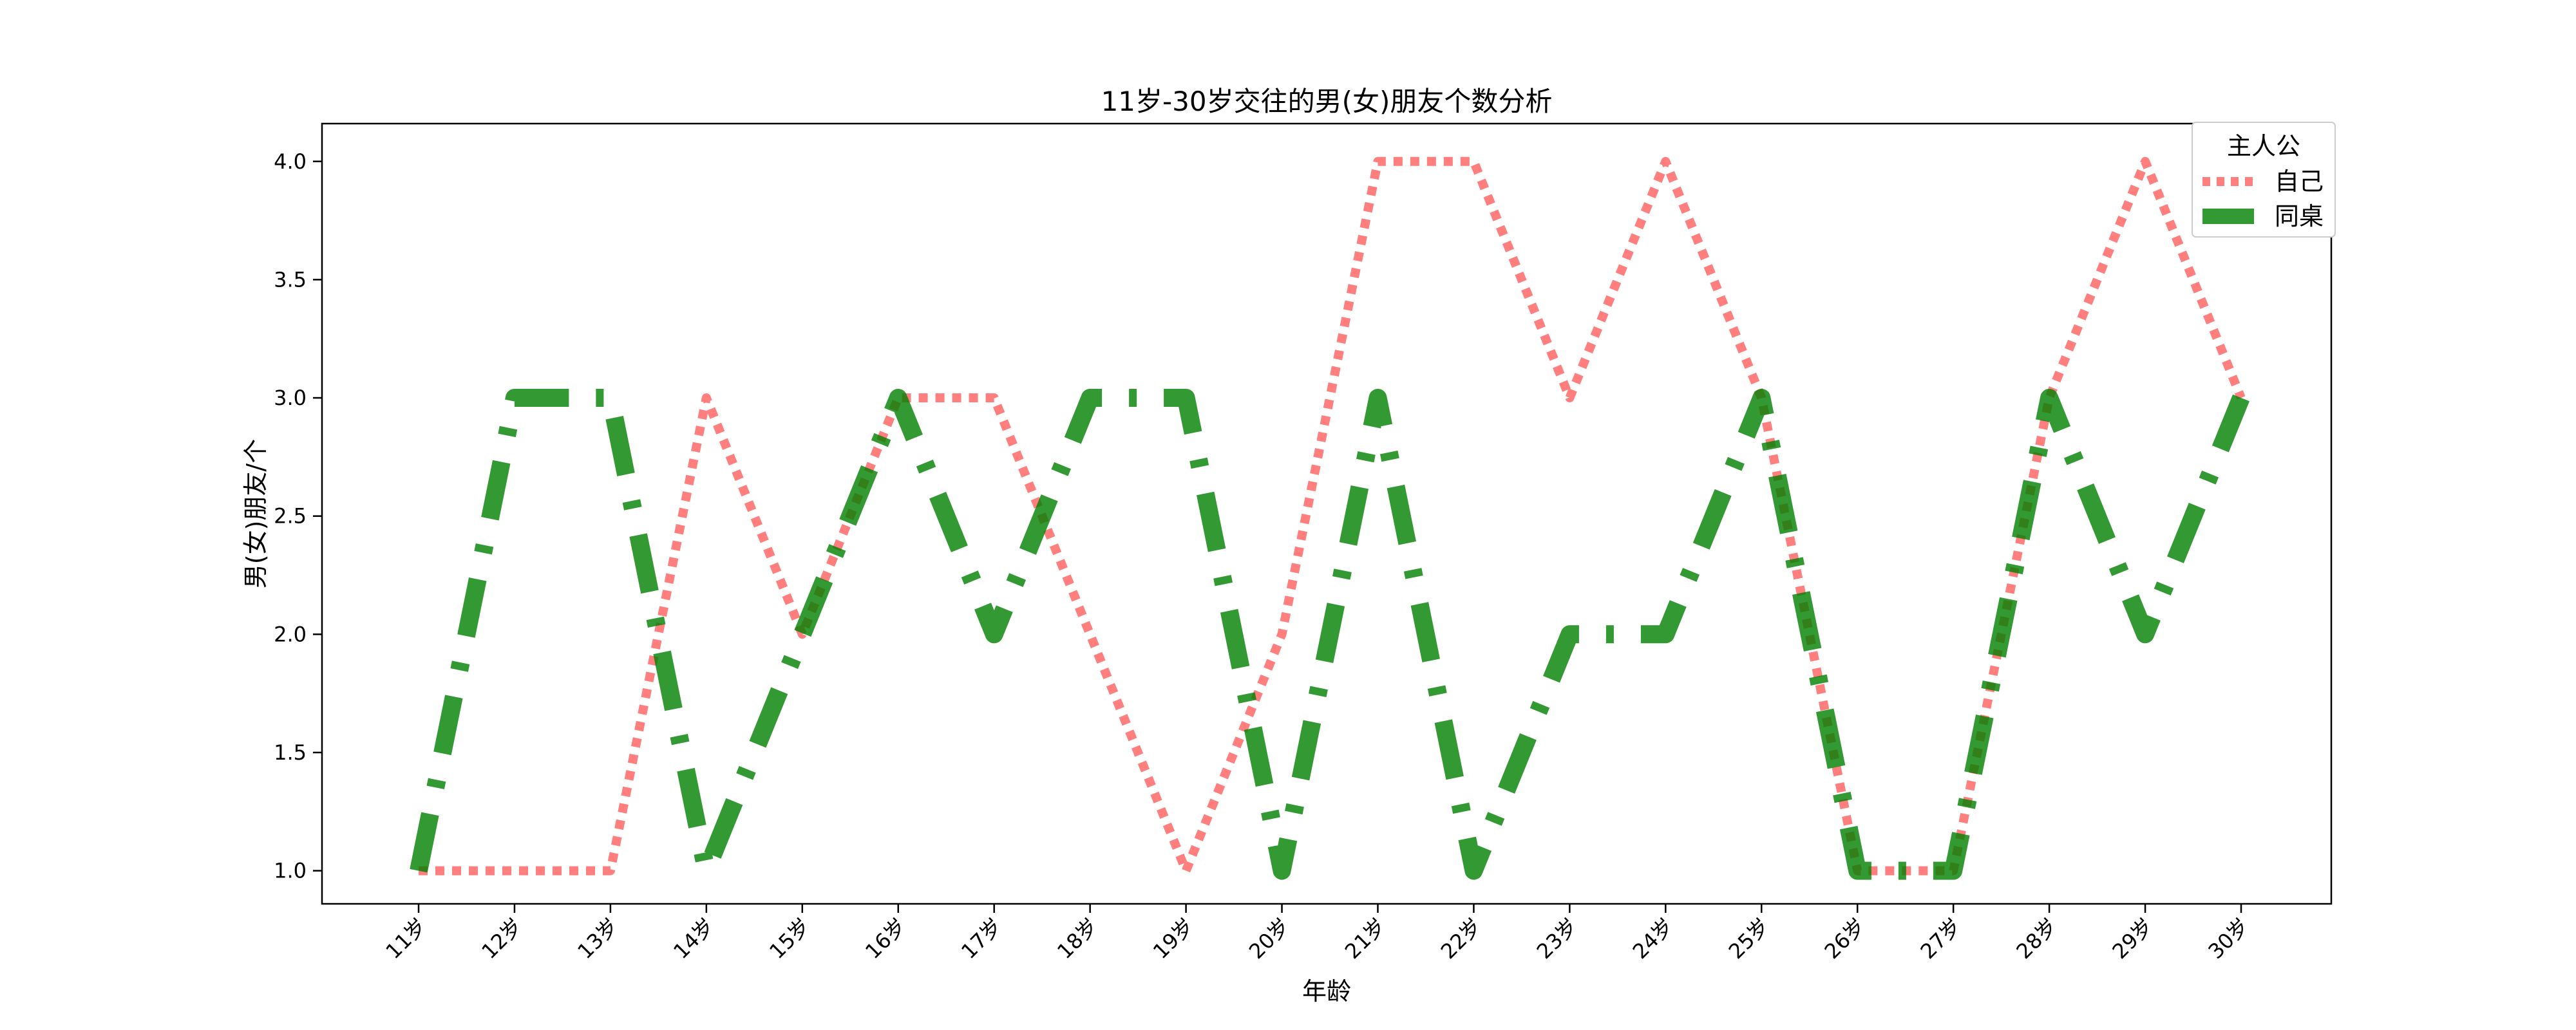 The image size is (2576, 1030). Describe the element at coordinates (1326, 991) in the screenshot. I see `x-axis-label: 年龄` at that location.